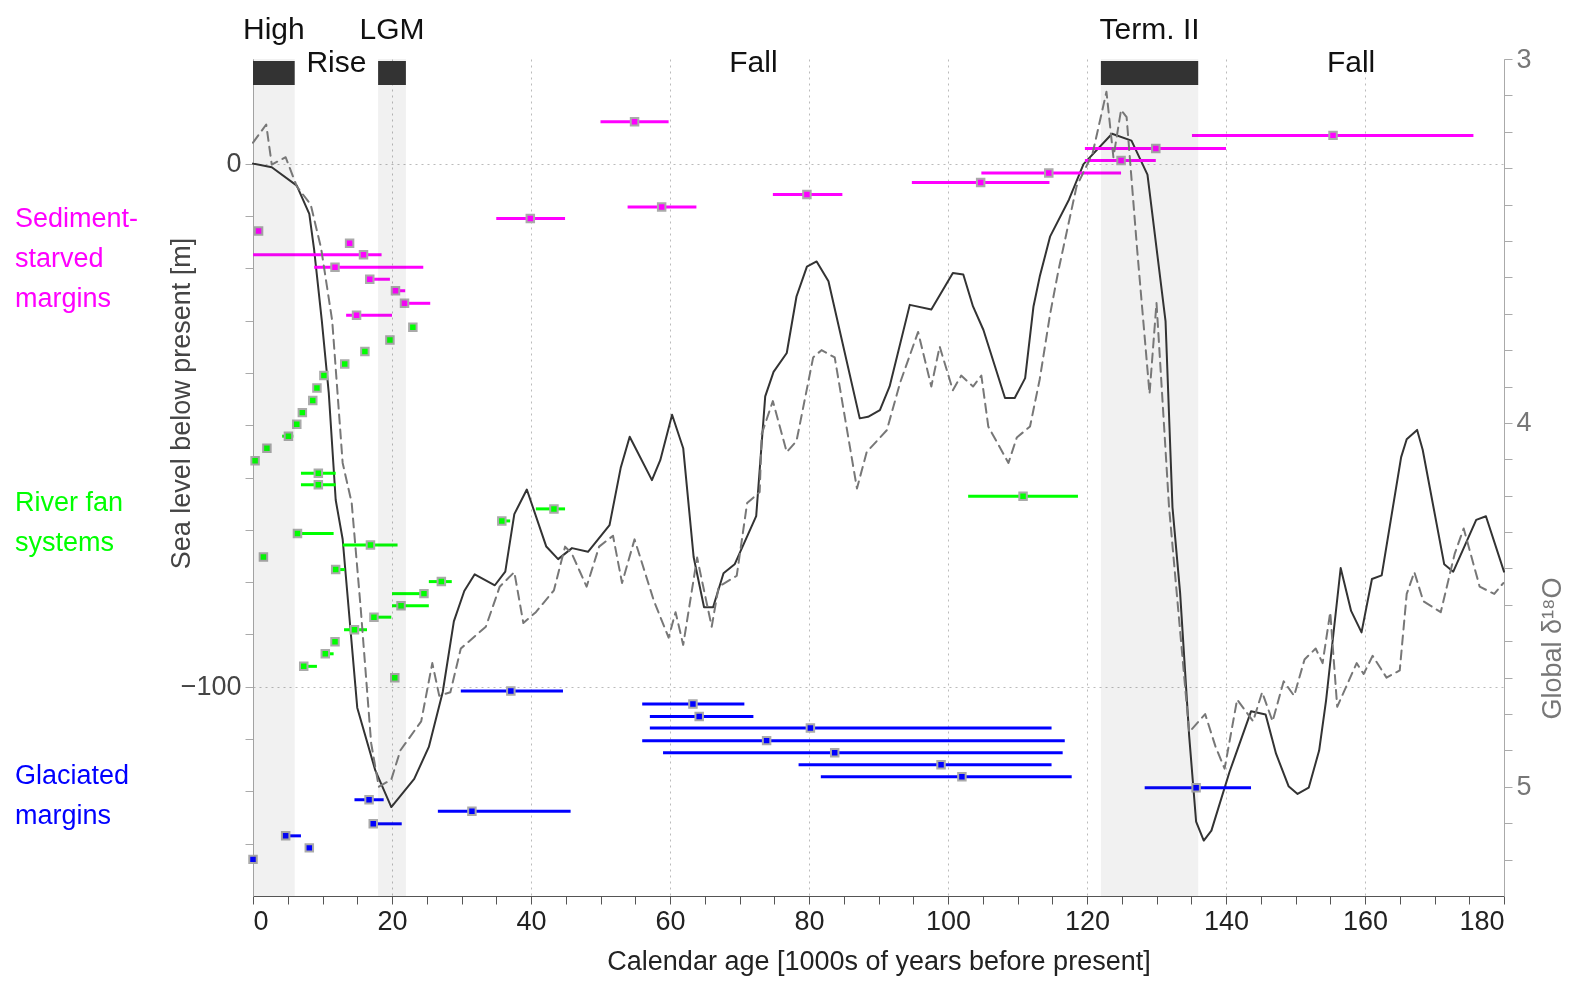 The width and height of the screenshot is (1581, 1007). What do you see at coordinates (1524, 58) in the screenshot?
I see `y2-tick-label: 3` at bounding box center [1524, 58].